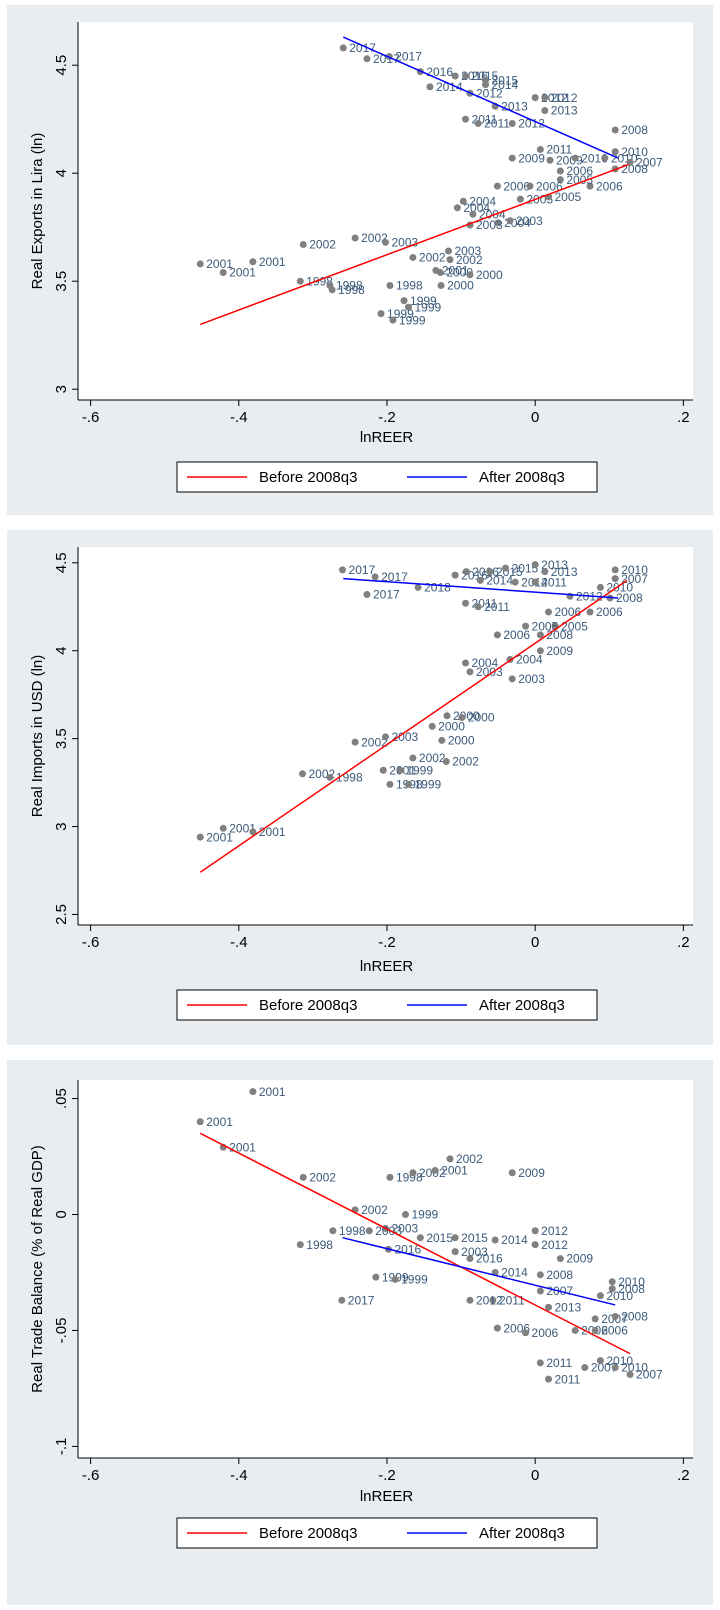 Image resolution: width=720 pixels, height=1610 pixels. I want to click on point-label: 2013, so click(514, 106).